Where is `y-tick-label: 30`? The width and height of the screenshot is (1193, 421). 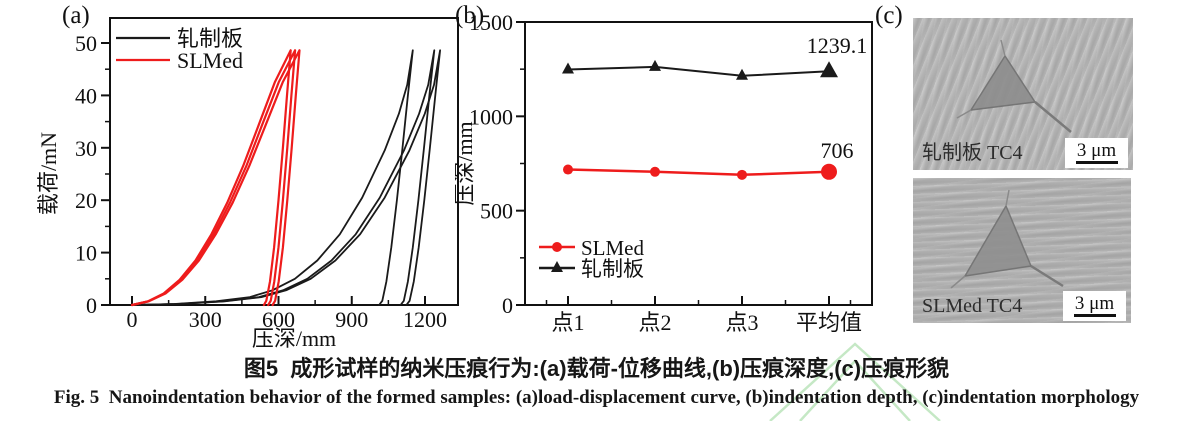 y-tick-label: 30 is located at coordinates (86, 148).